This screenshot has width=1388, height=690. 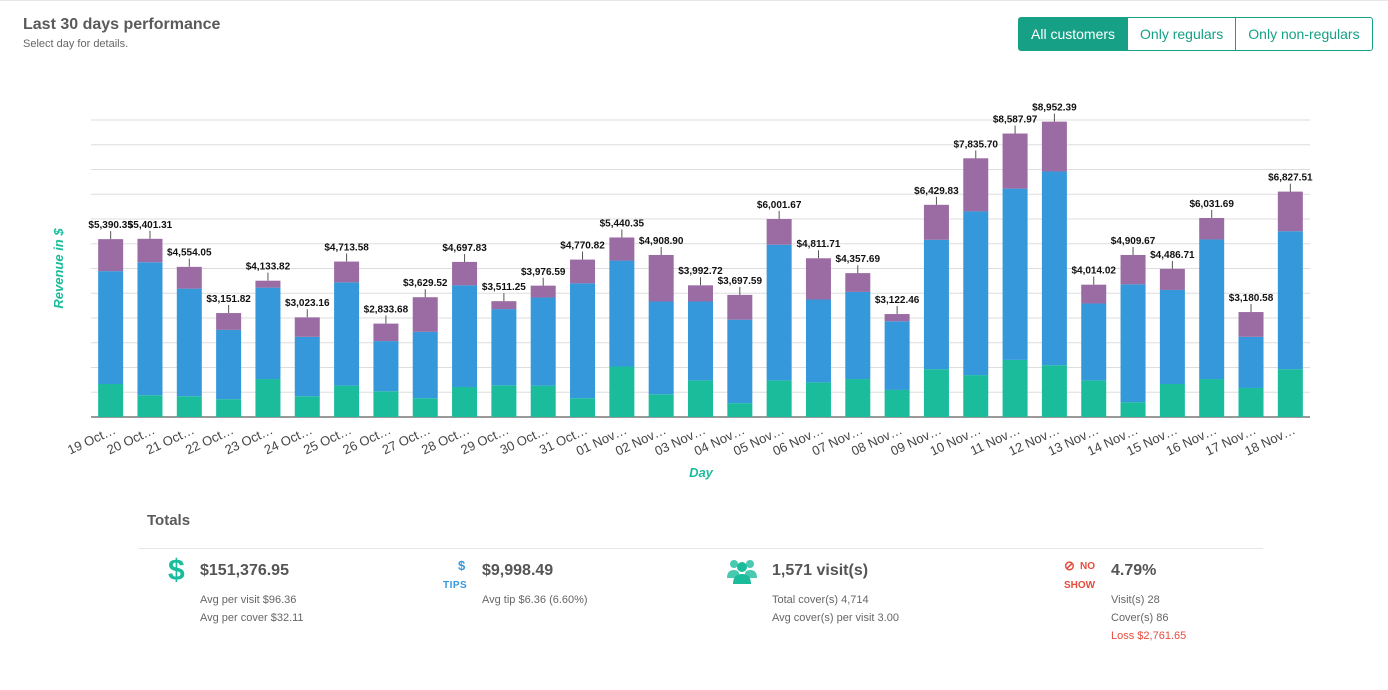 What do you see at coordinates (818, 244) in the screenshot?
I see `bar-total-label: $4,811.71` at bounding box center [818, 244].